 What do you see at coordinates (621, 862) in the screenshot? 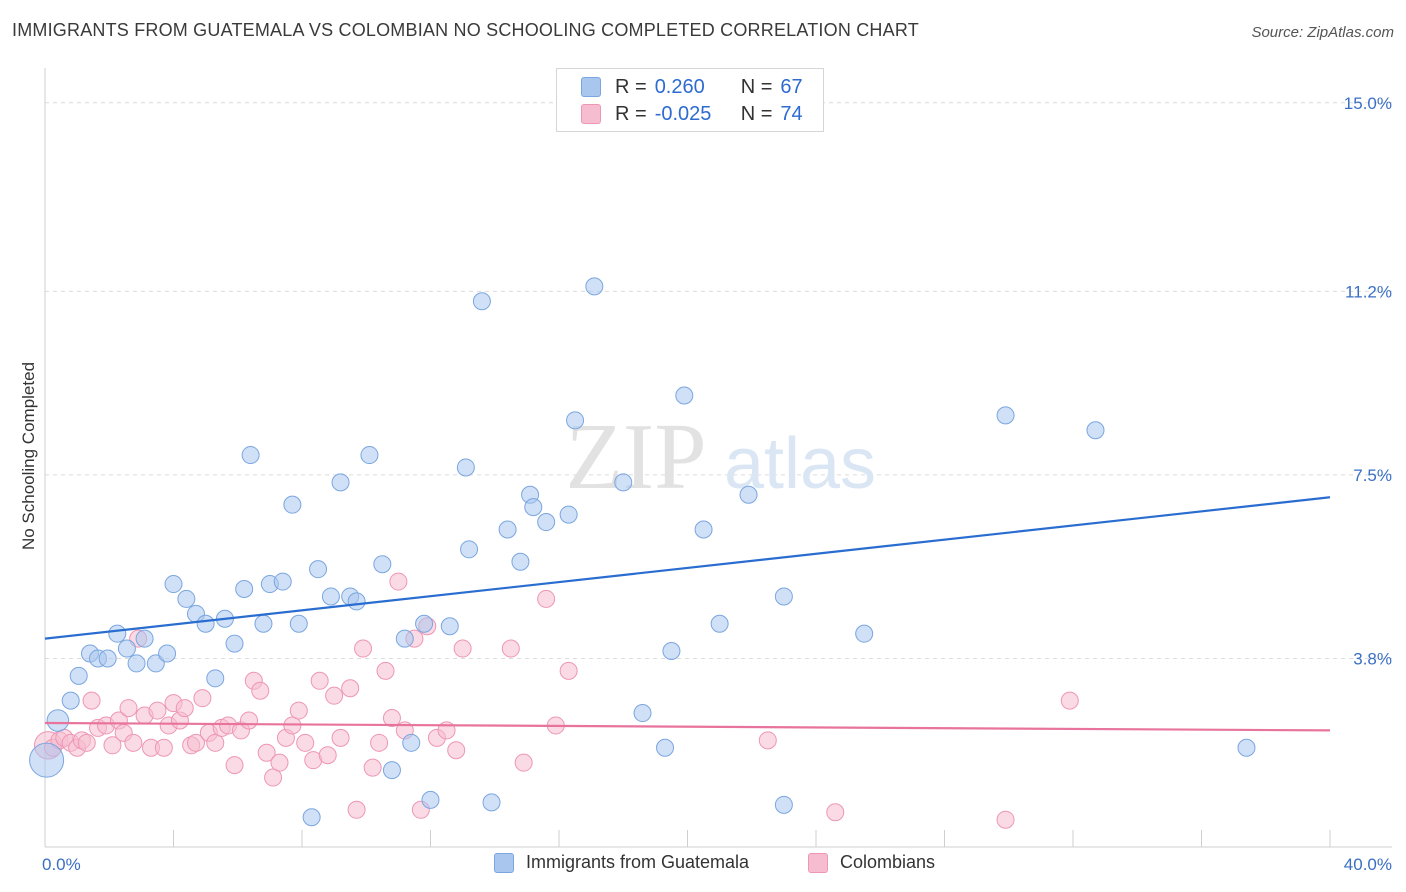
I see `legend-item-guatemala: Immigrants from Guatemala` at bounding box center [621, 862].